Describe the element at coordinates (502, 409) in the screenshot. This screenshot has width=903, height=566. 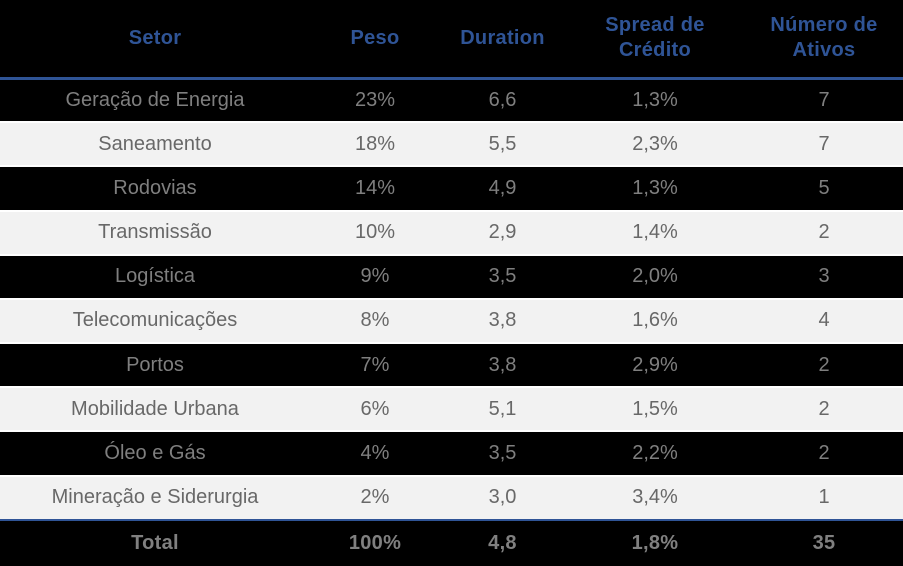
I see `cell-duration: 5,1` at that location.